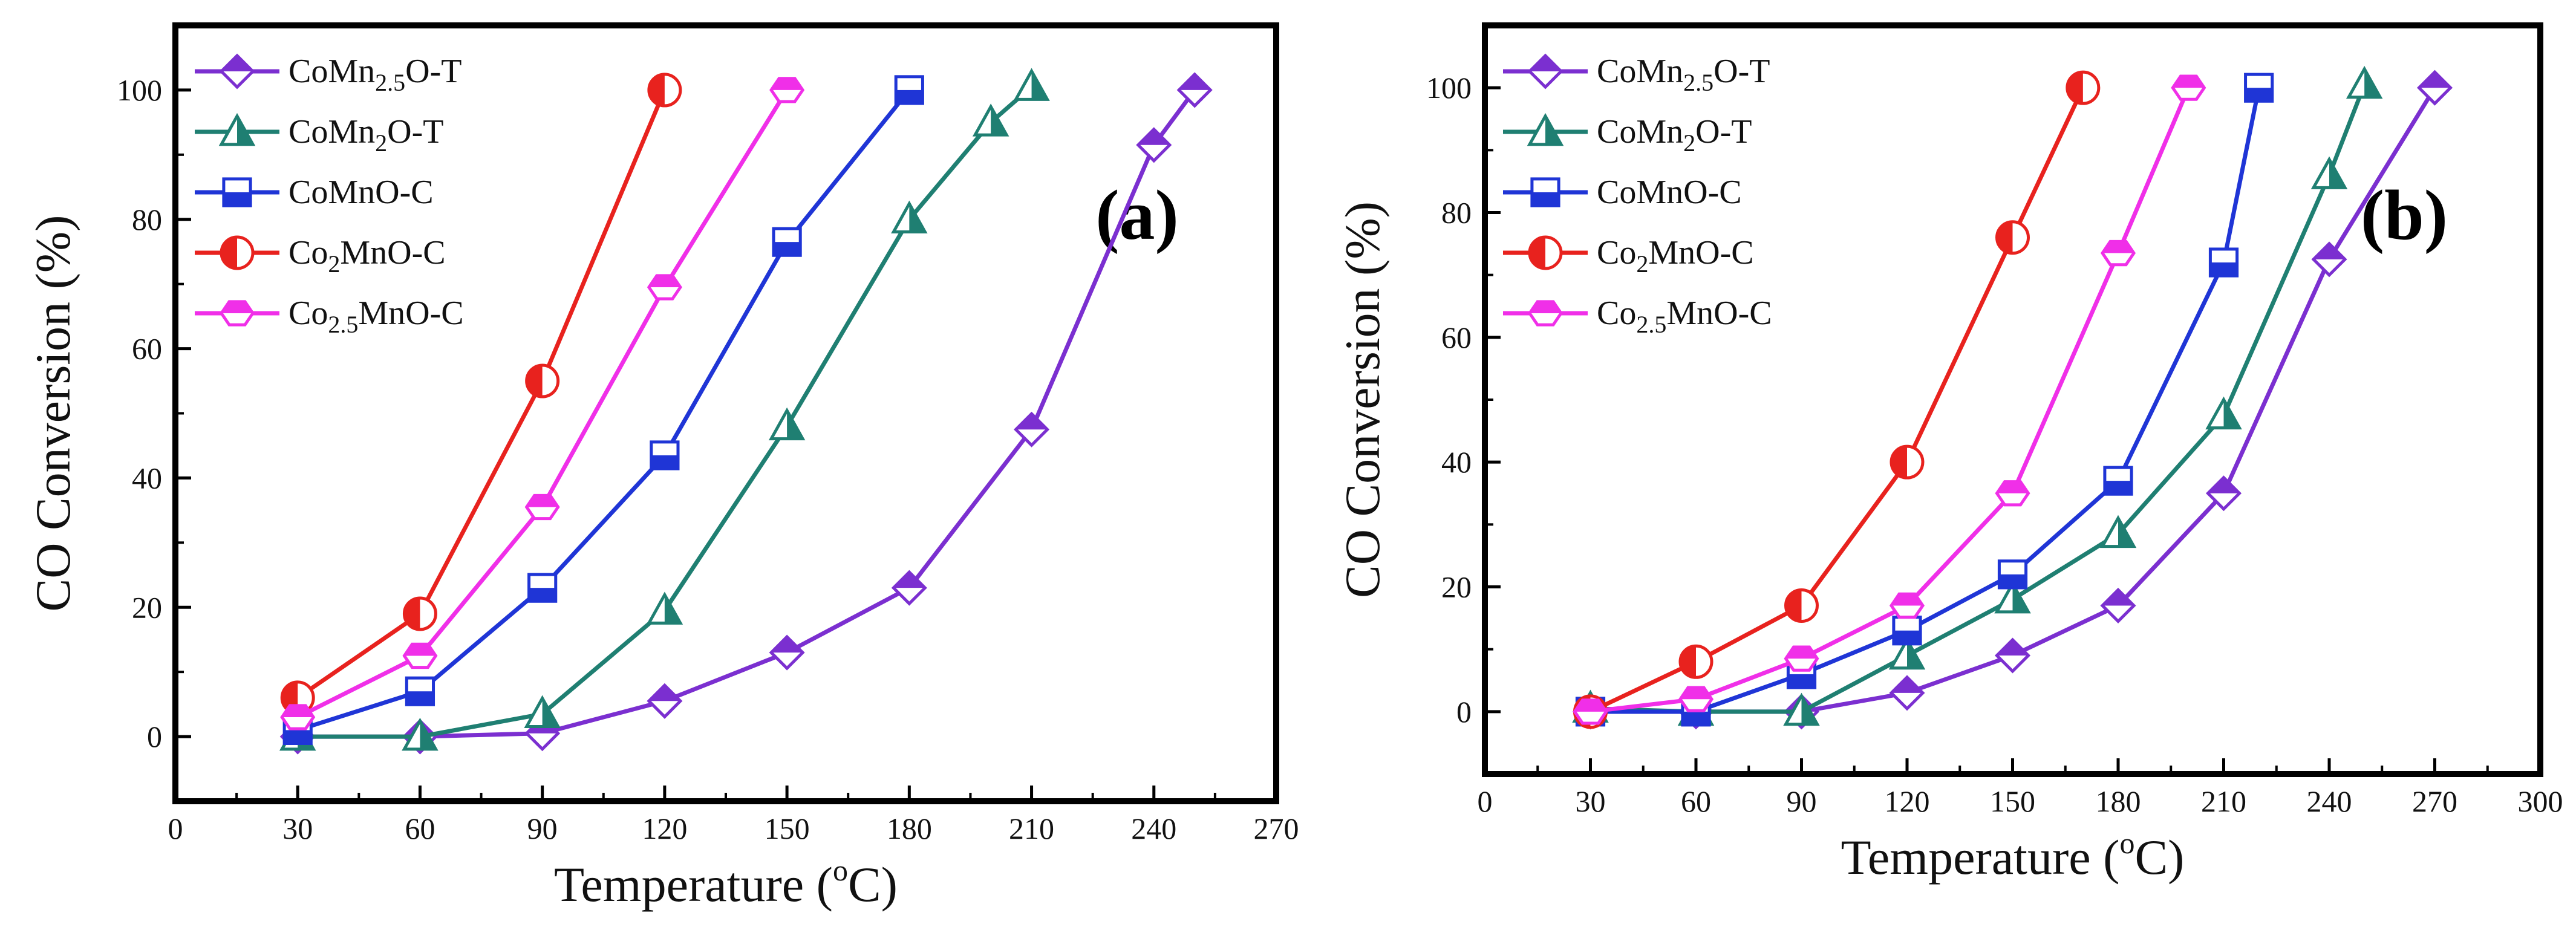  I want to click on legend-item: CoMn2O-T, so click(319, 134).